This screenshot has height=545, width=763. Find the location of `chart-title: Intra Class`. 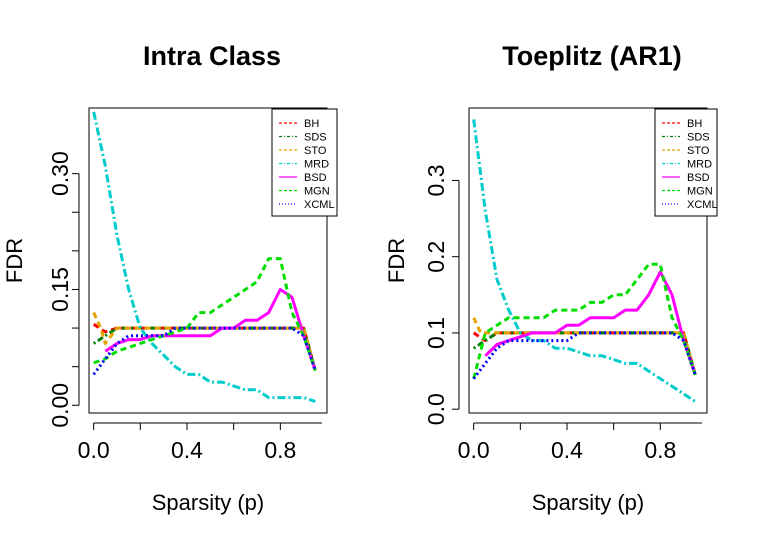

chart-title: Intra Class is located at coordinates (212, 56).